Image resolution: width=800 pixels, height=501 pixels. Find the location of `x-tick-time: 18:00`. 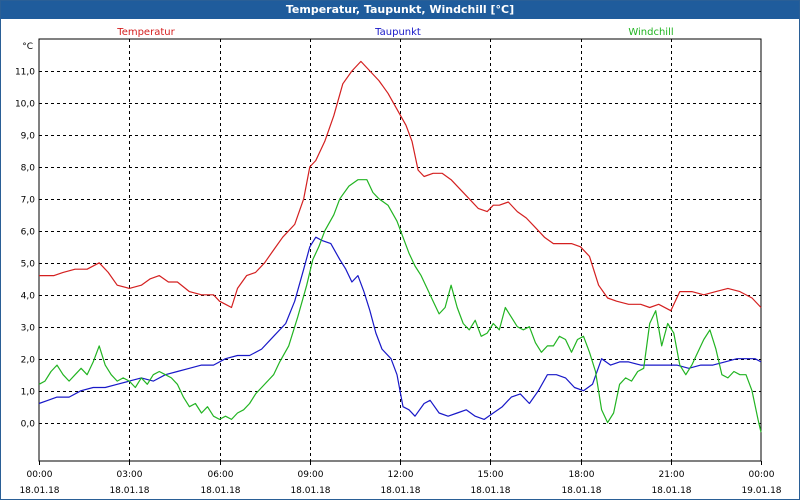

x-tick-time: 18:00 is located at coordinates (582, 475).